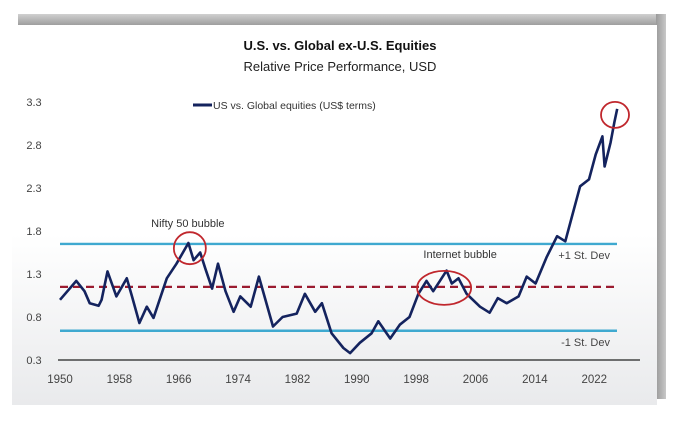 The height and width of the screenshot is (422, 679). I want to click on x-tick-label: 1974, so click(238, 380).